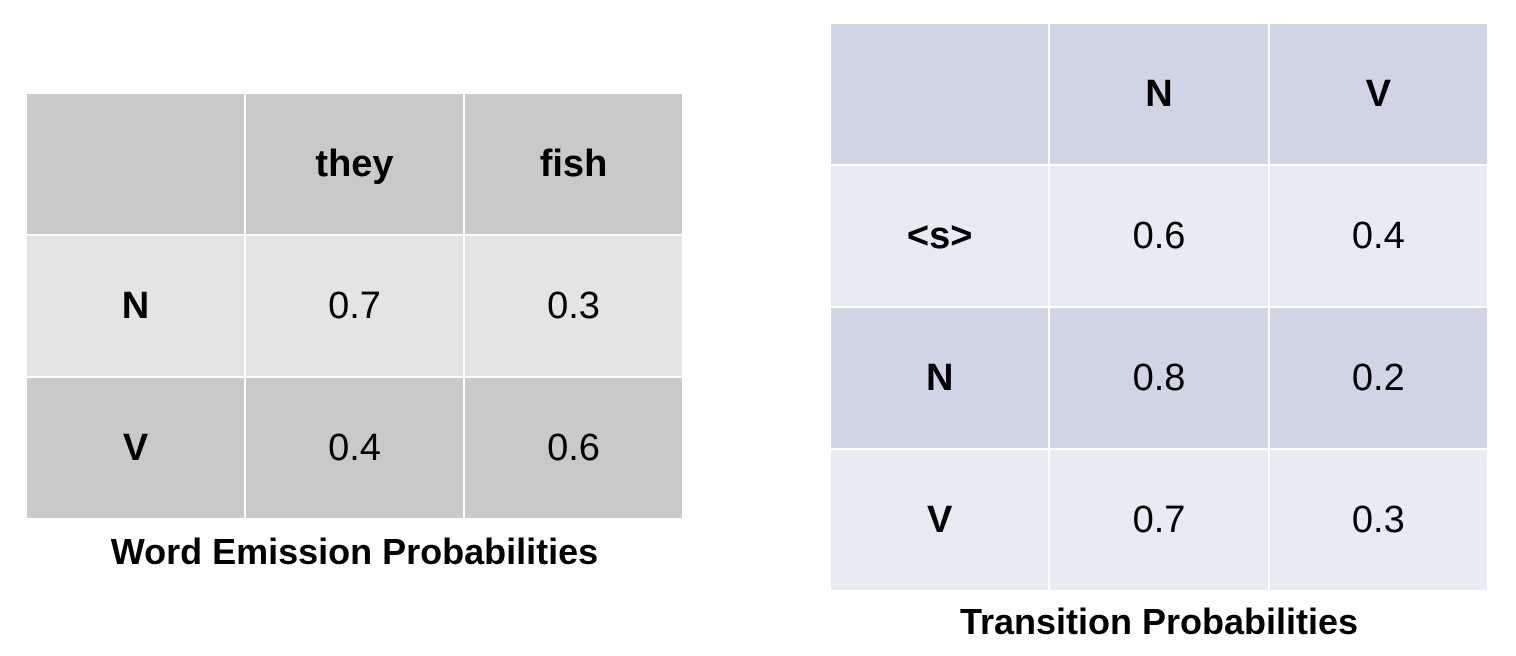 The image size is (1516, 656). Describe the element at coordinates (1378, 94) in the screenshot. I see `transition-header-v: V` at that location.